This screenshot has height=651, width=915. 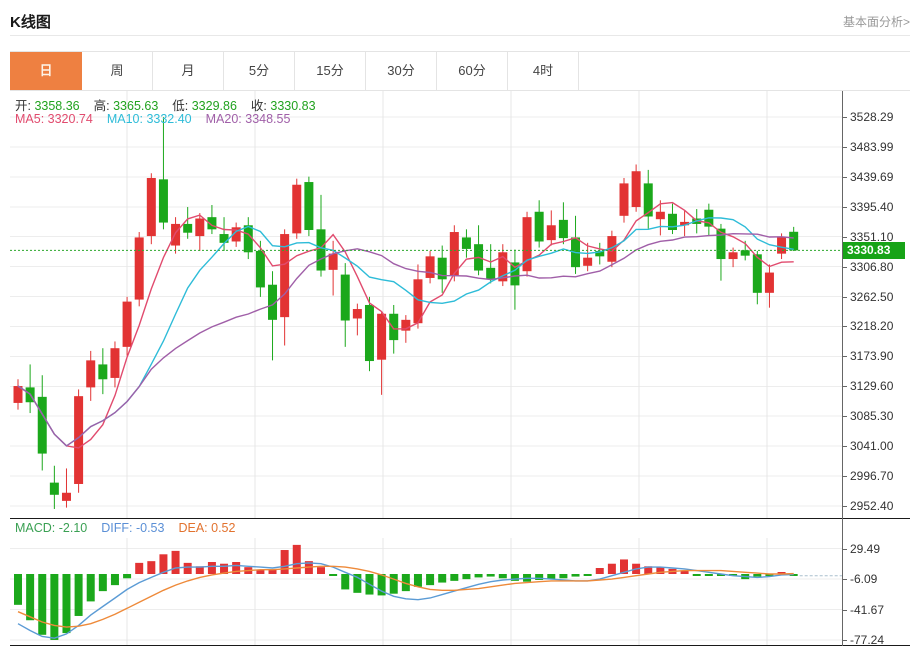 What do you see at coordinates (872, 506) in the screenshot?
I see `axis-tick-label: 2952.40` at bounding box center [872, 506].